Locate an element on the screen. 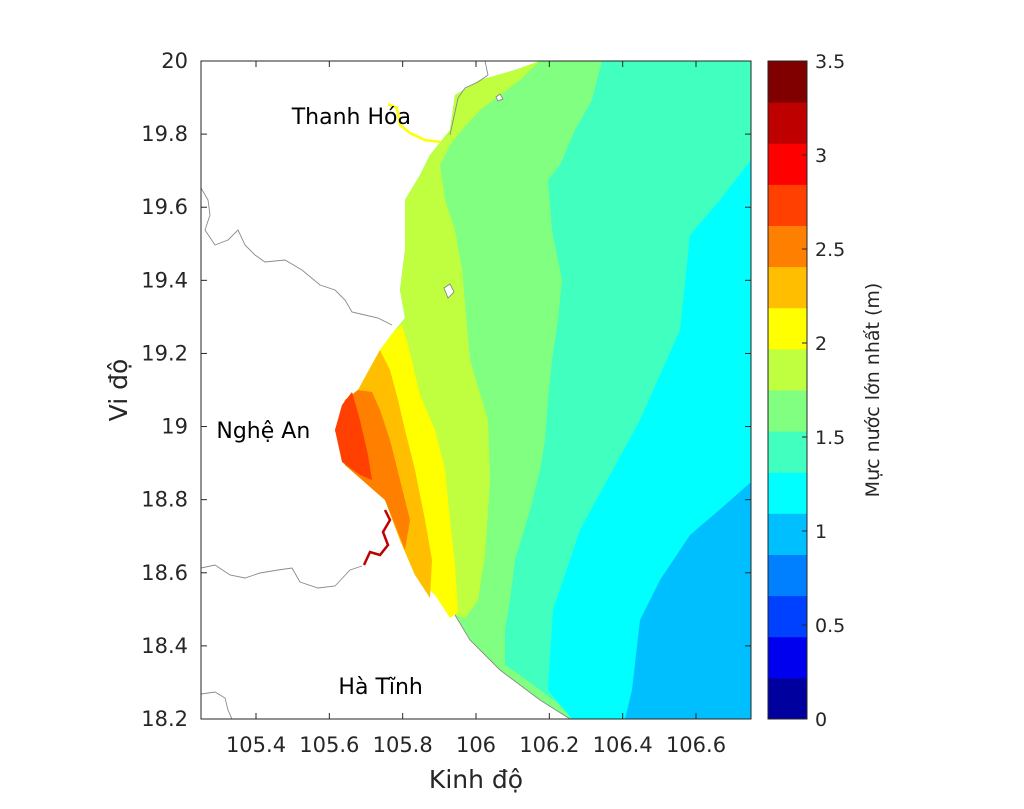 This screenshot has width=1024, height=809. colorbar-tick-label: 2 is located at coordinates (821, 344).